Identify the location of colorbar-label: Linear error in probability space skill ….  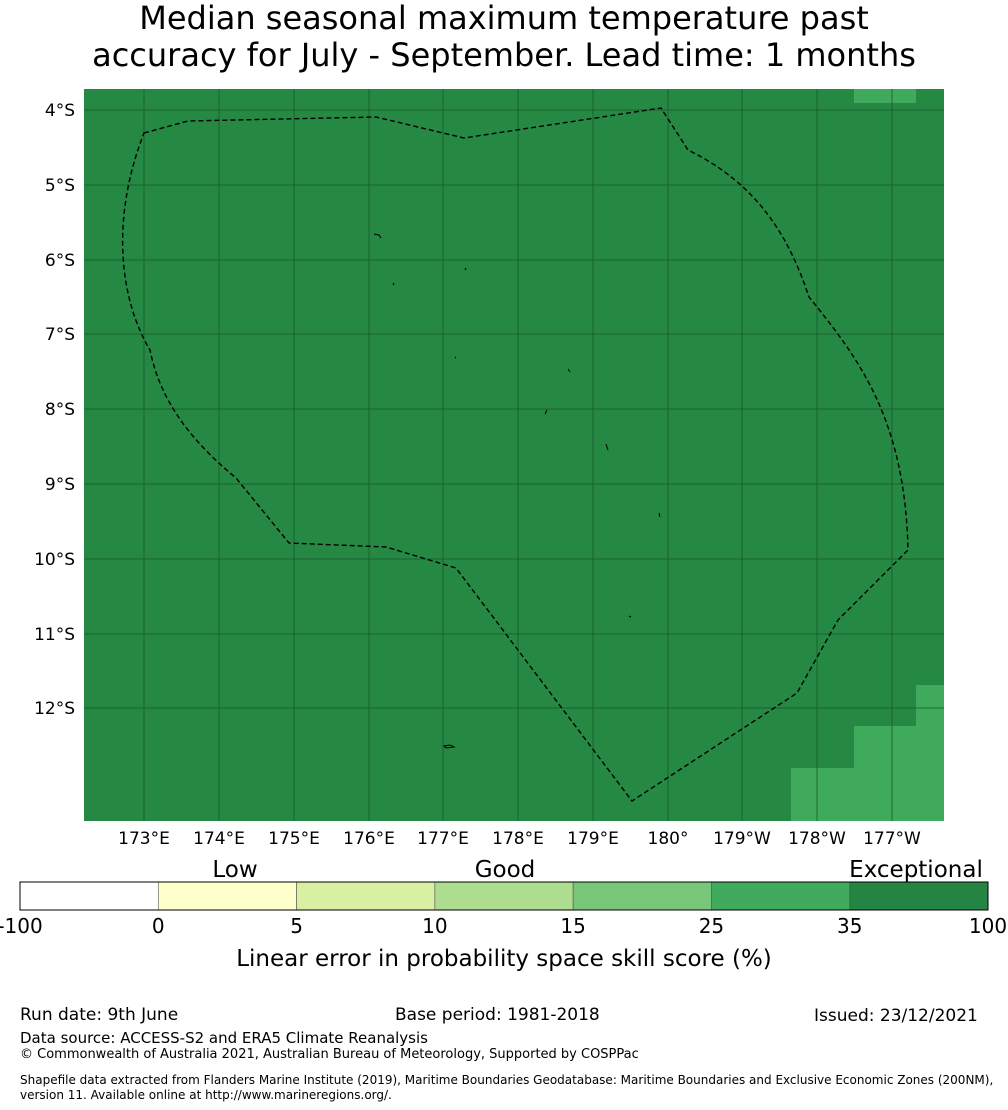
(504, 959).